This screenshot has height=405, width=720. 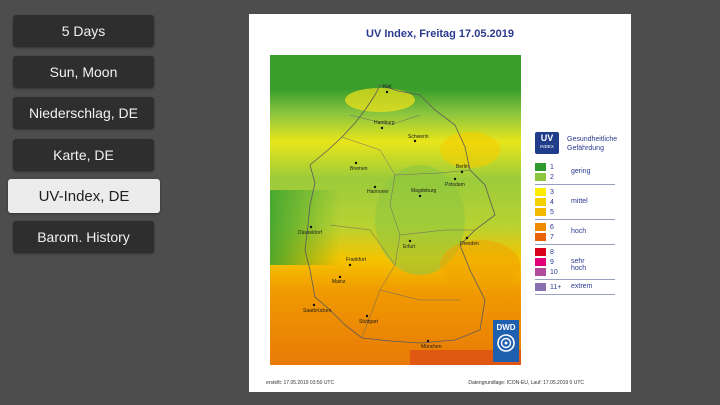 I want to click on svg-text: Erfurt, so click(x=409, y=247).